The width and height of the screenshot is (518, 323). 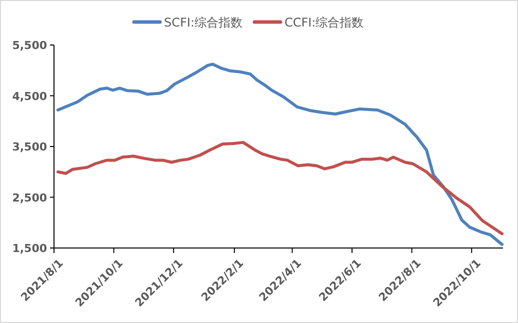 What do you see at coordinates (30, 197) in the screenshot?
I see `y-tick-label: 2,500` at bounding box center [30, 197].